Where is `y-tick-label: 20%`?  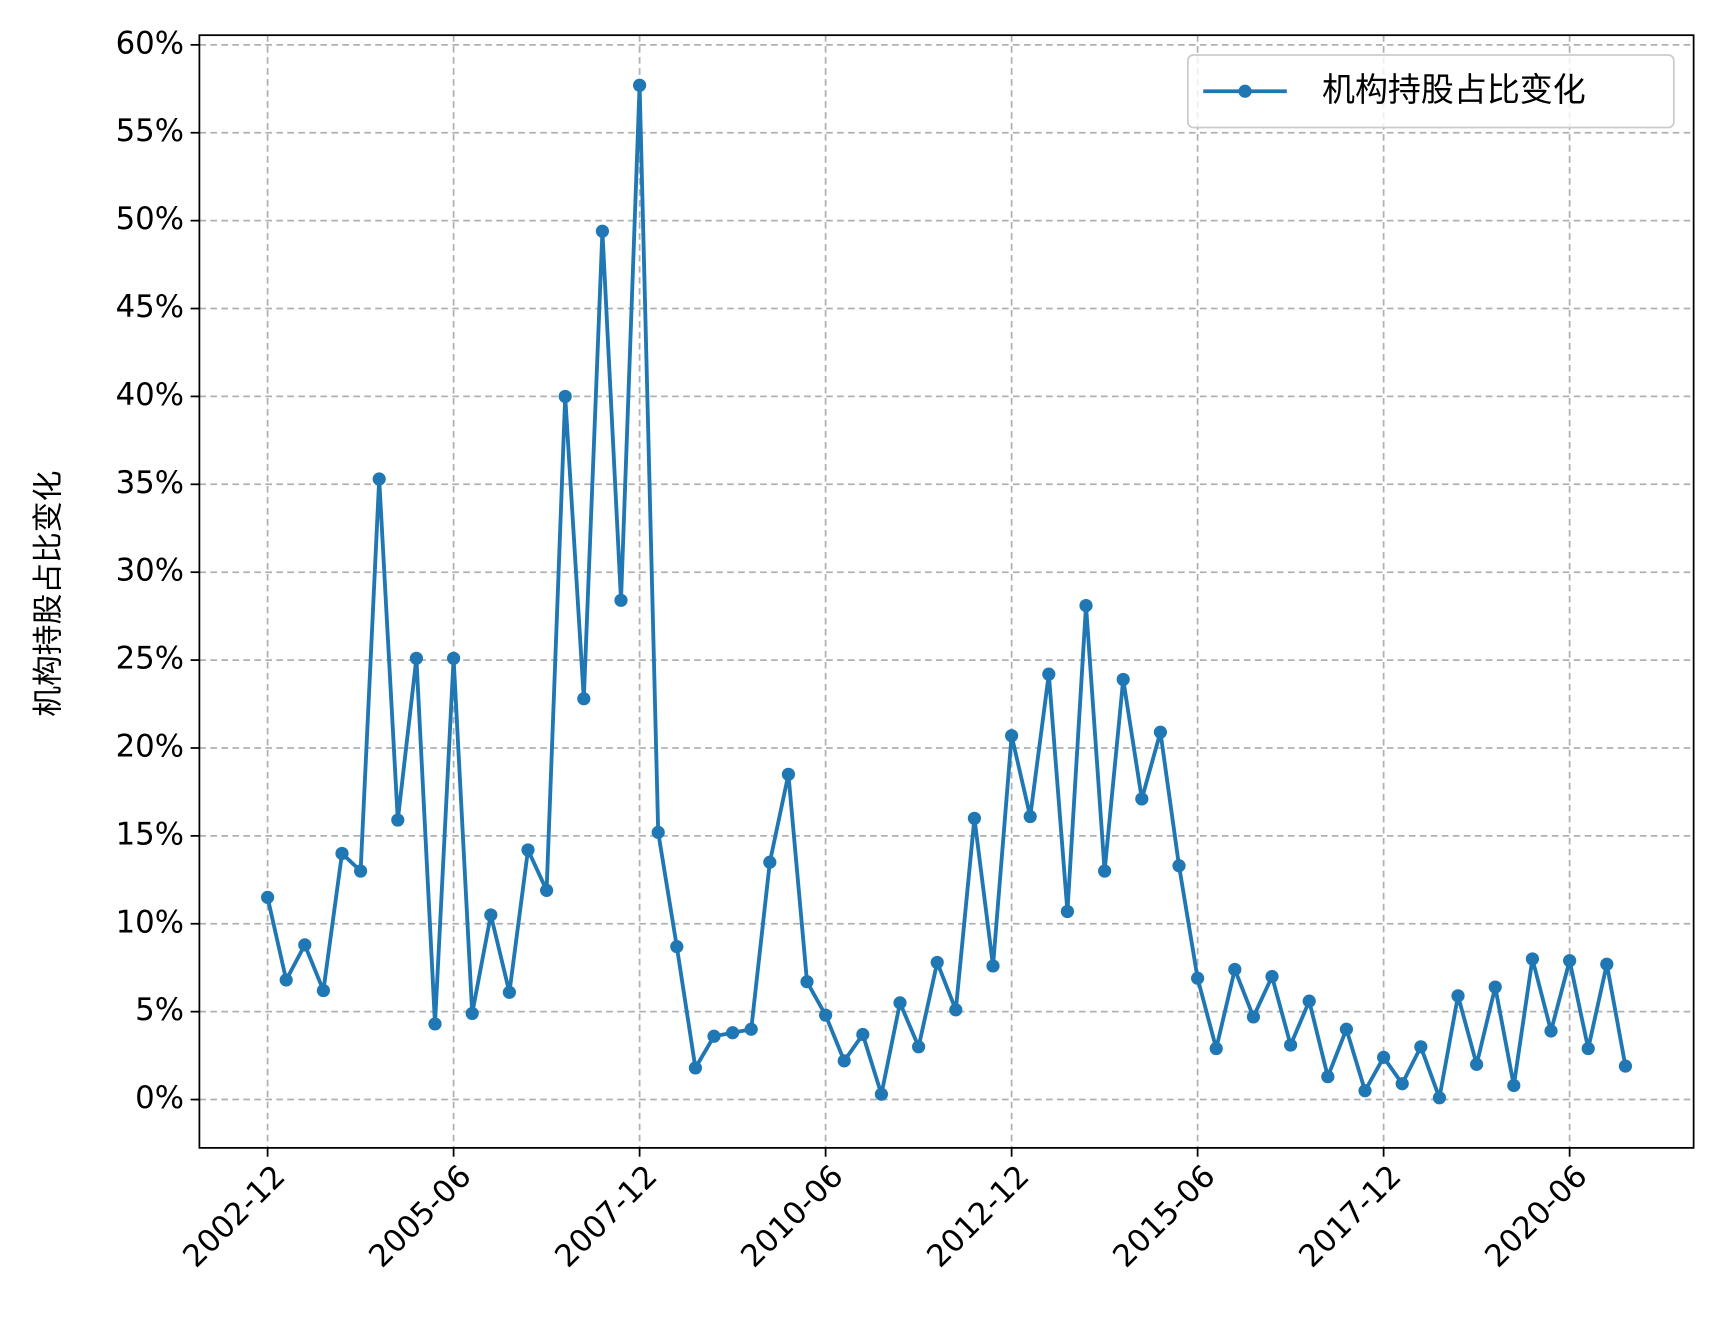 y-tick-label: 20% is located at coordinates (150, 746).